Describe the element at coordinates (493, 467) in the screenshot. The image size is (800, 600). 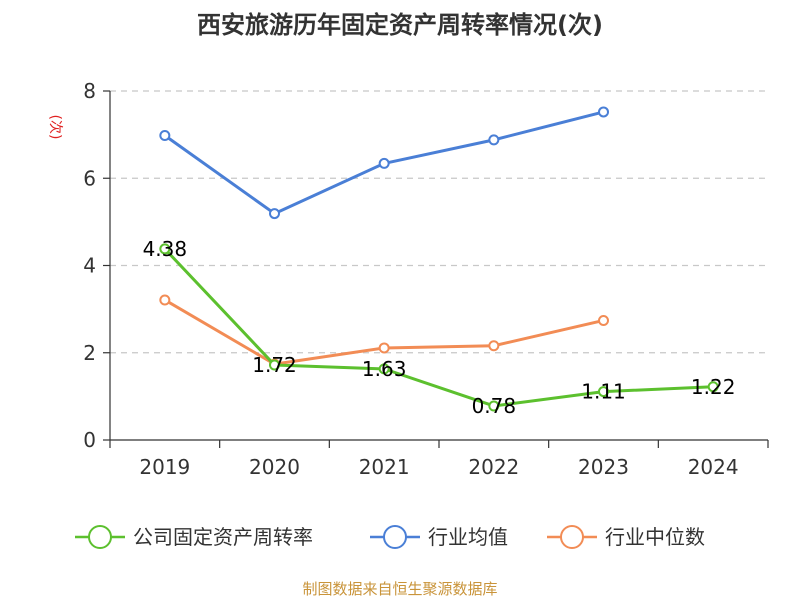
I see `x-tick-label: 2022` at that location.